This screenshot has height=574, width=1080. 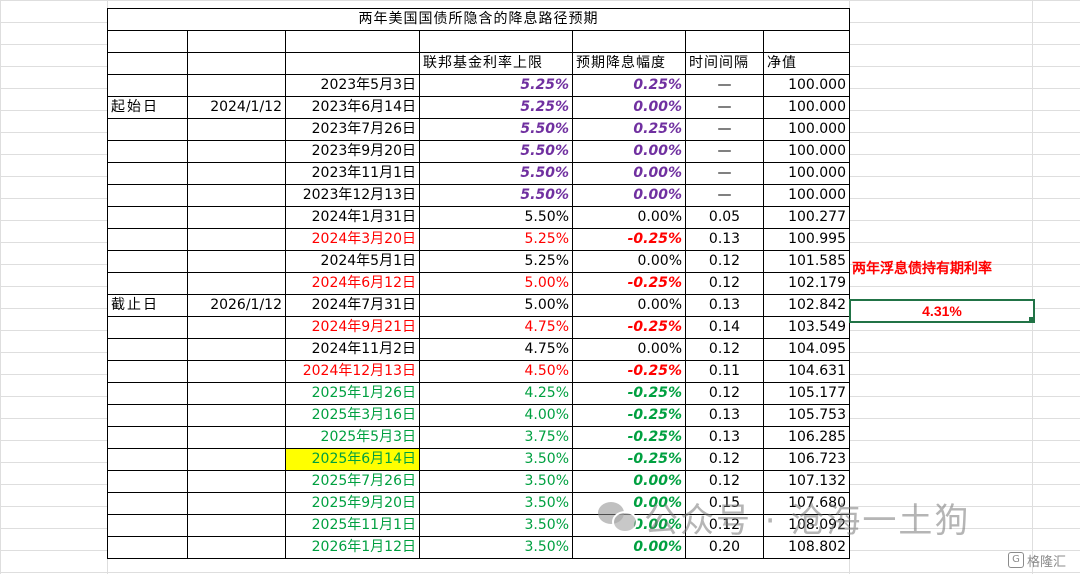 I want to click on nav-cell: 105.753, so click(x=806, y=415).